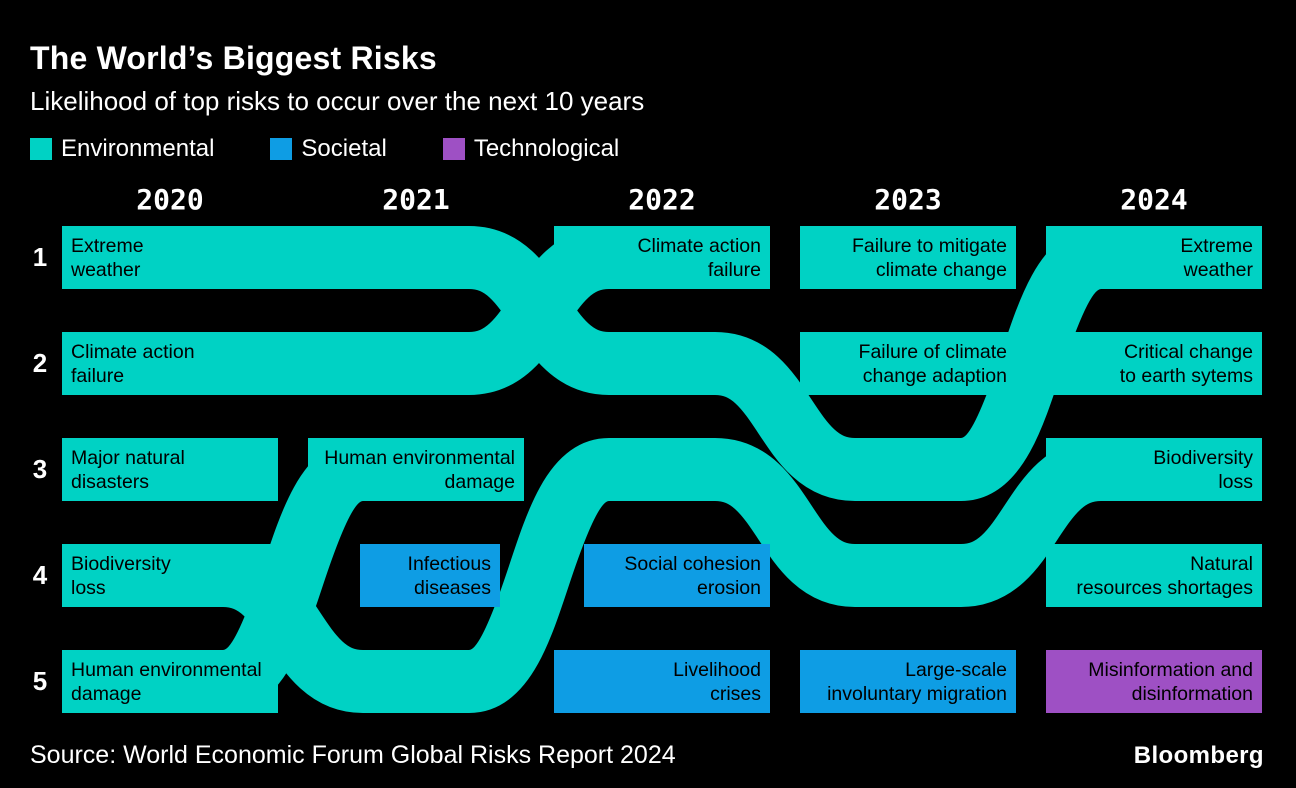  What do you see at coordinates (929, 257) in the screenshot?
I see `risk-label-failure-to-mitigate-climate-change: Failure to mitigate climate change` at bounding box center [929, 257].